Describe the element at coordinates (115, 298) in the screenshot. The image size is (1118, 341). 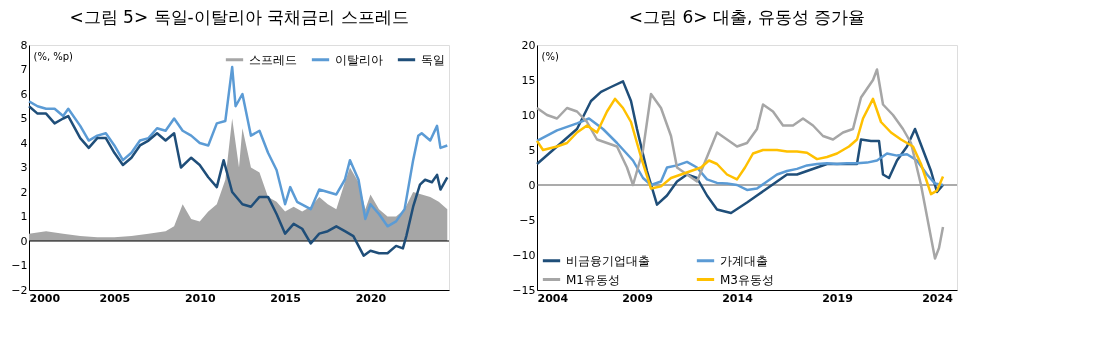
I see `x-tick-label: 2005` at that location.